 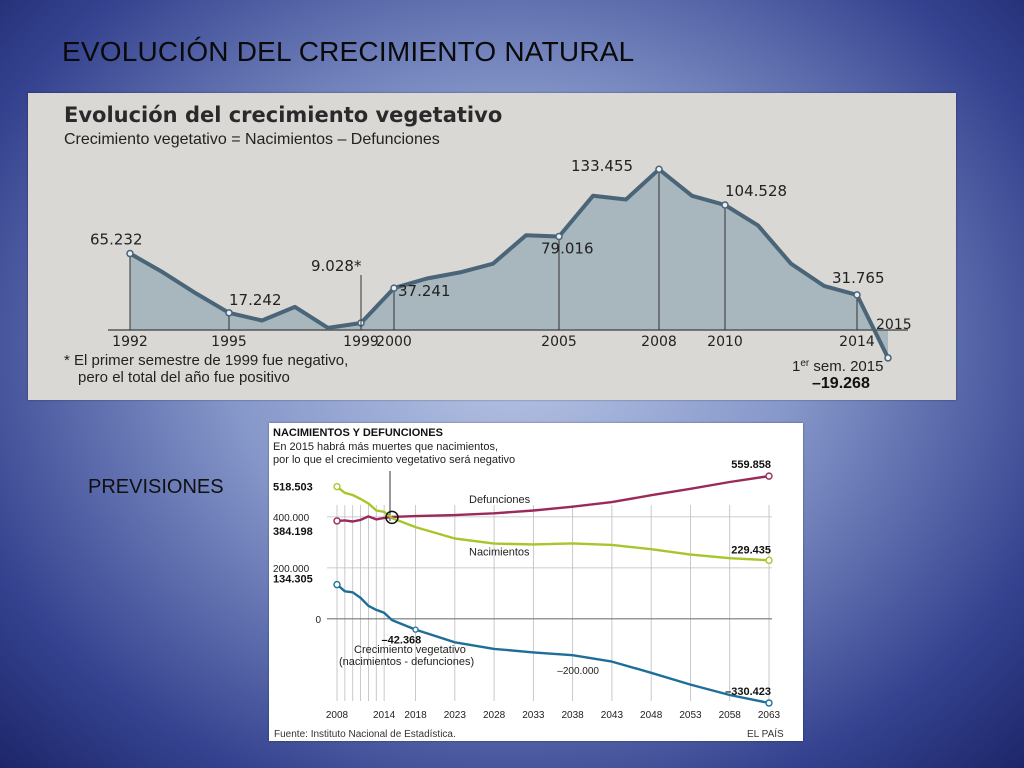 I want to click on growth-x-tick-label: 2015, so click(x=894, y=325).